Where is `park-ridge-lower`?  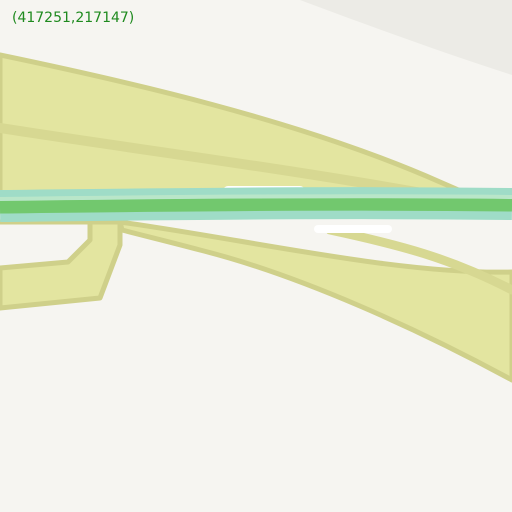
park-ridge-lower is located at coordinates (418, 260).